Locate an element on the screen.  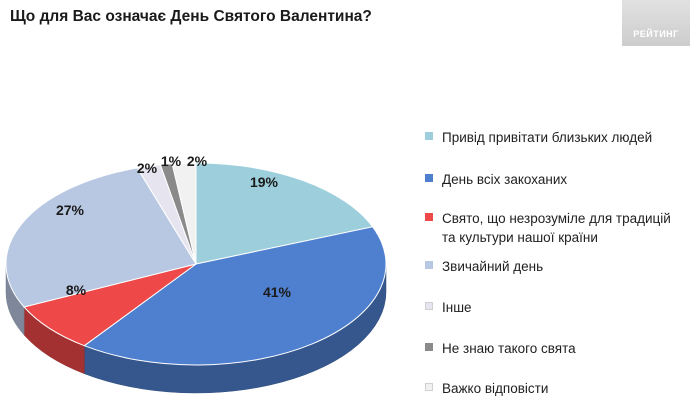
legend-label: Не знаю такого свята is located at coordinates (509, 348).